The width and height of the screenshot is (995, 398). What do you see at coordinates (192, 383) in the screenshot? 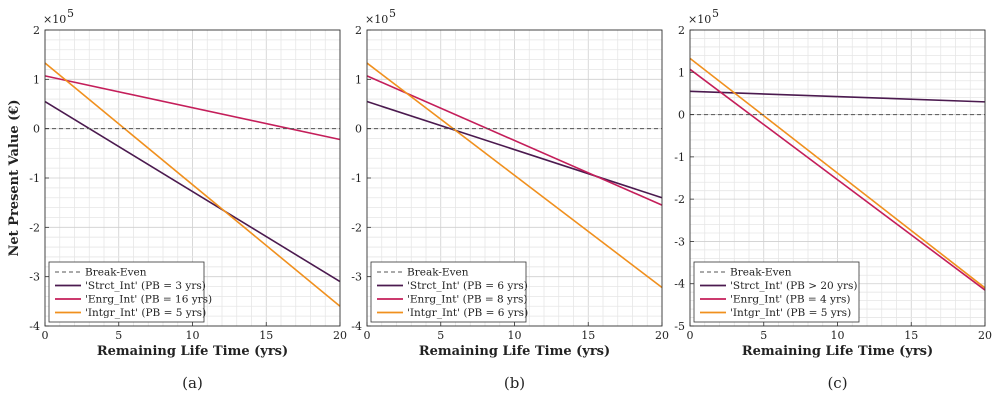
I see `panel-caption: (a)` at bounding box center [192, 383].